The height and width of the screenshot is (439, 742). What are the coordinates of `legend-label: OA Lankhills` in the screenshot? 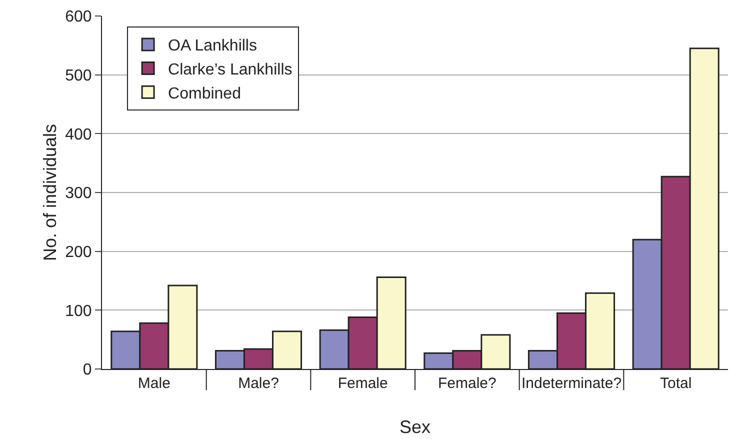 It's located at (212, 46).